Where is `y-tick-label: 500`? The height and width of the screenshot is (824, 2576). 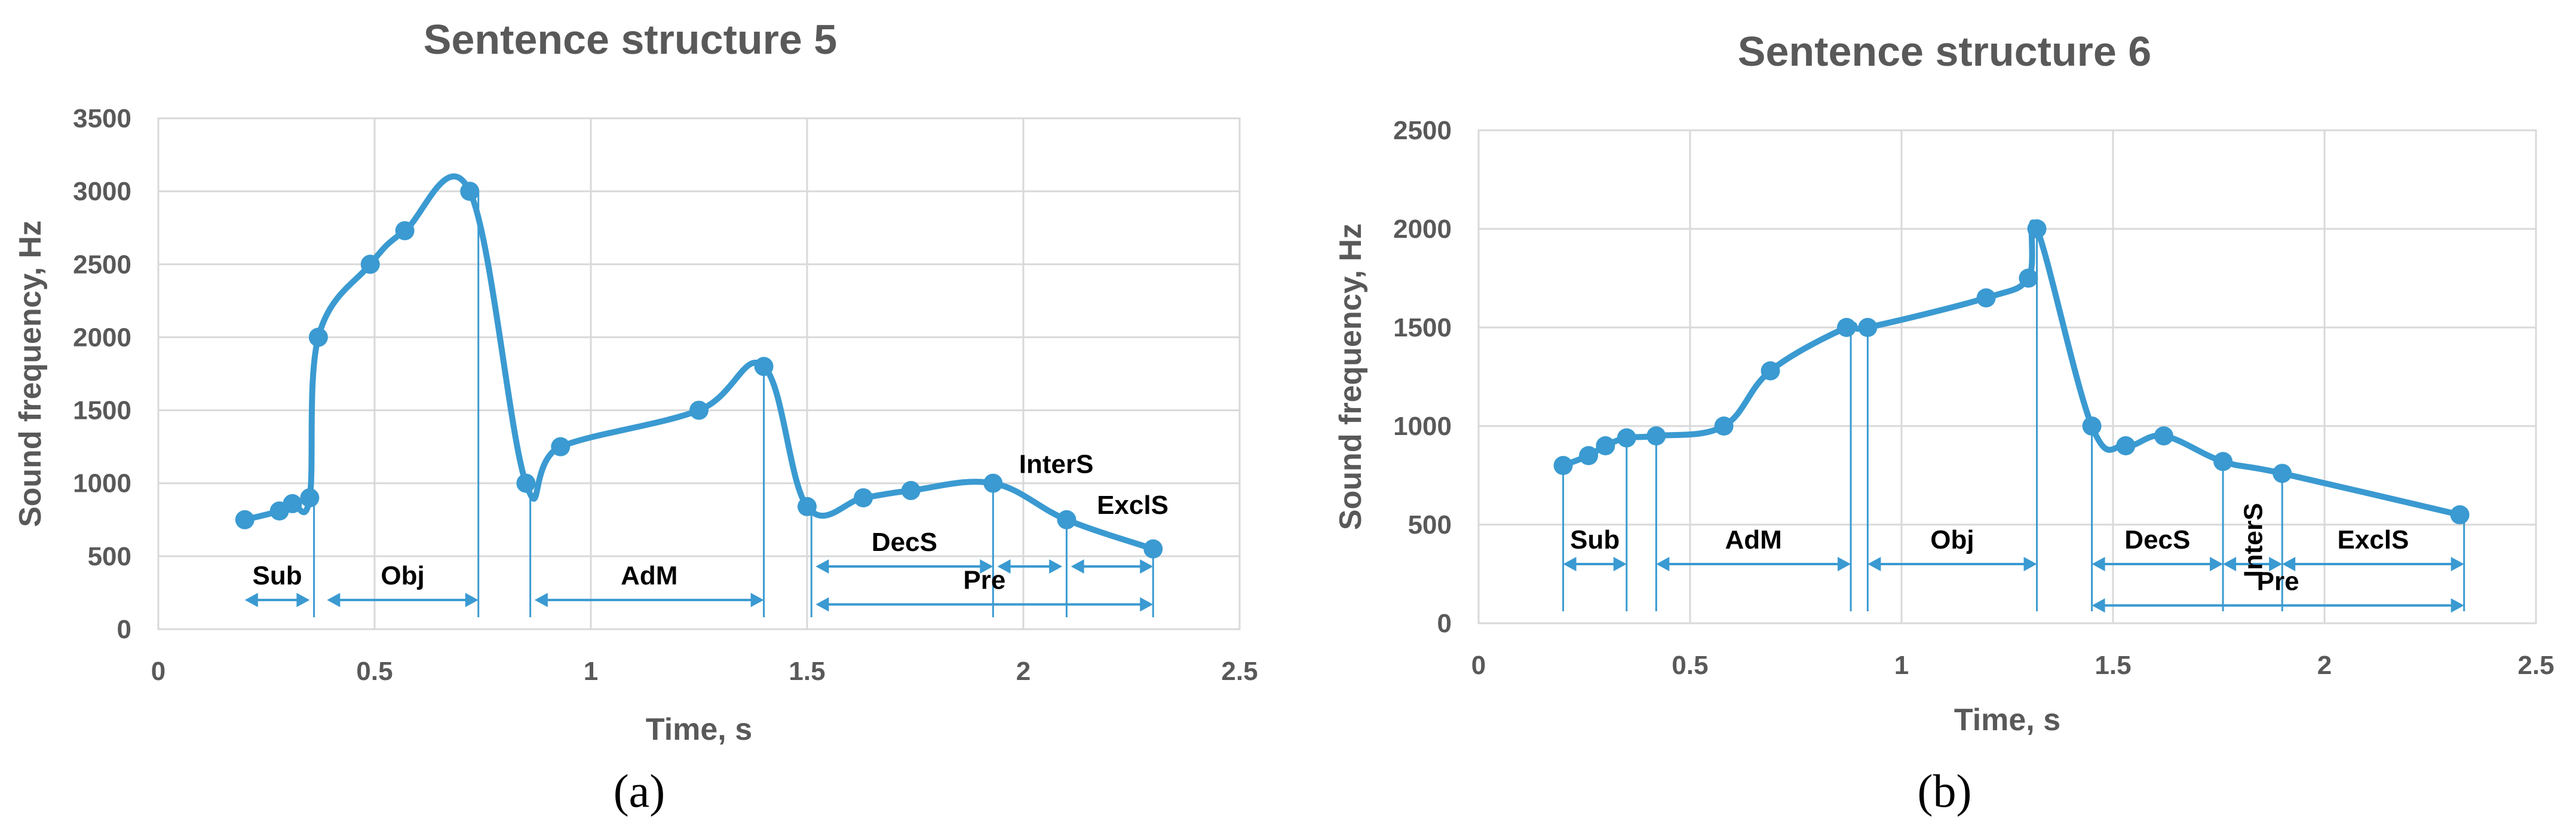
y-tick-label: 500 is located at coordinates (109, 556).